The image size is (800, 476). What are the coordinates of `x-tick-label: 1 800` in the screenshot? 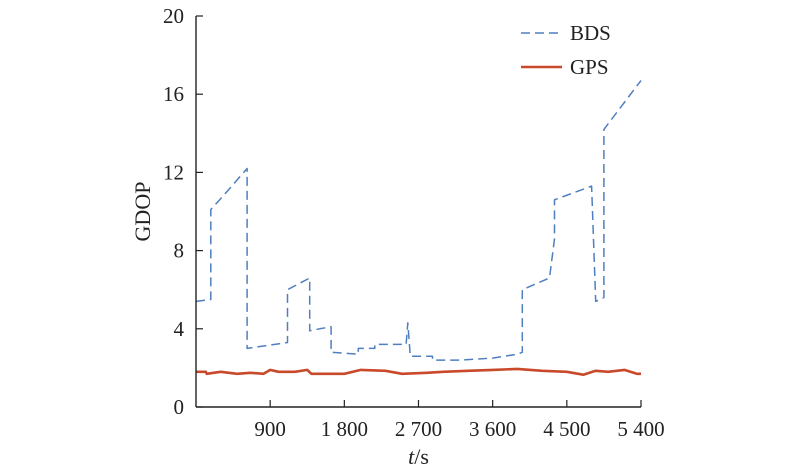 It's located at (344, 429).